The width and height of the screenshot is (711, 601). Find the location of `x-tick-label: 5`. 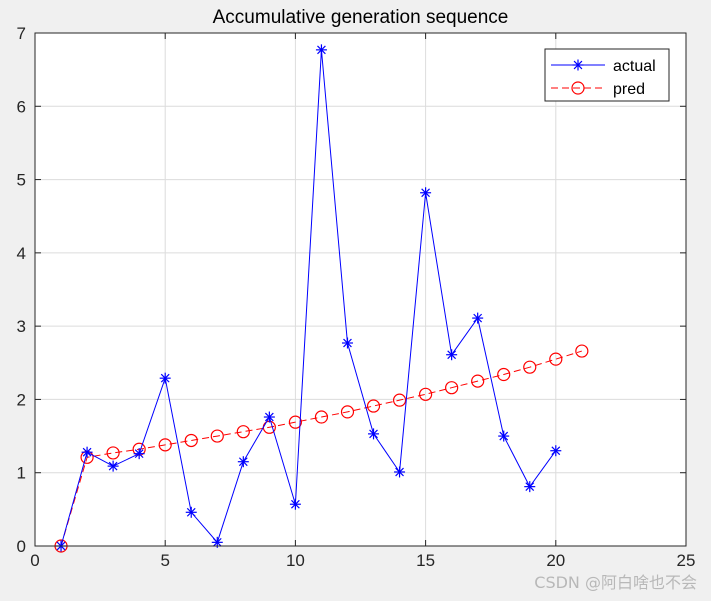

x-tick-label: 5 is located at coordinates (164, 560).